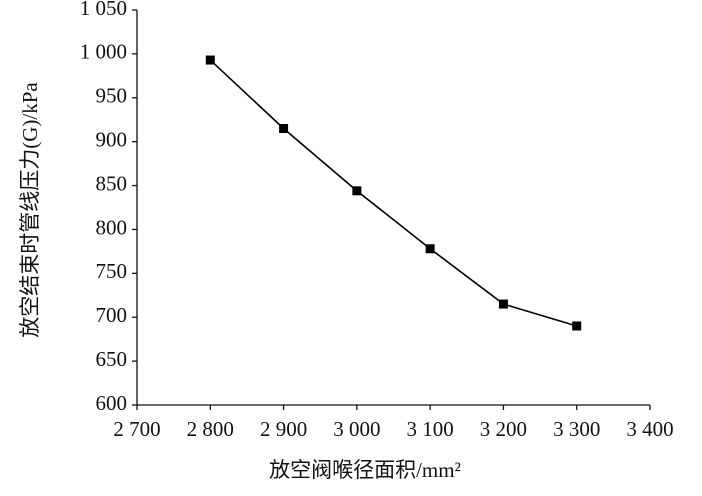 This screenshot has height=496, width=702. Describe the element at coordinates (112, 96) in the screenshot. I see `y-tick-label: 950` at that location.